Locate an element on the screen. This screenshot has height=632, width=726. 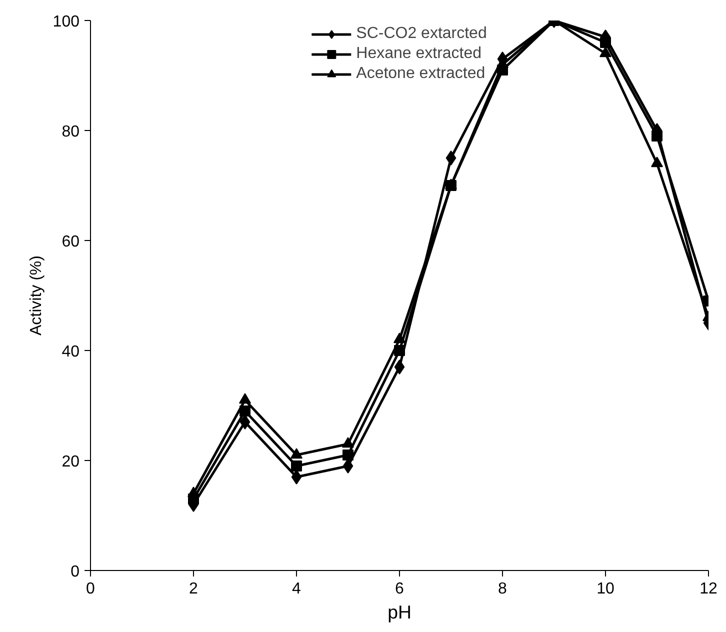
y-tick-label: 100 is located at coordinates (66, 22).